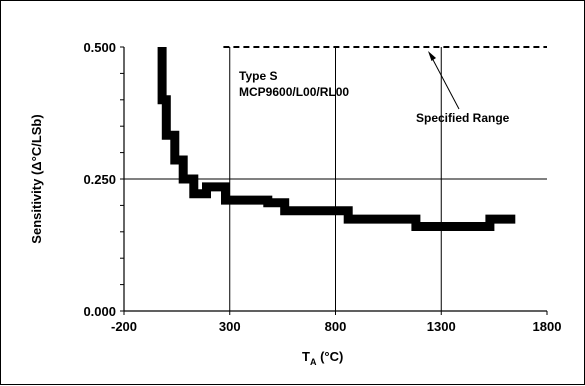  What do you see at coordinates (258, 76) in the screenshot?
I see `annotation-type-line1: Type S` at bounding box center [258, 76].